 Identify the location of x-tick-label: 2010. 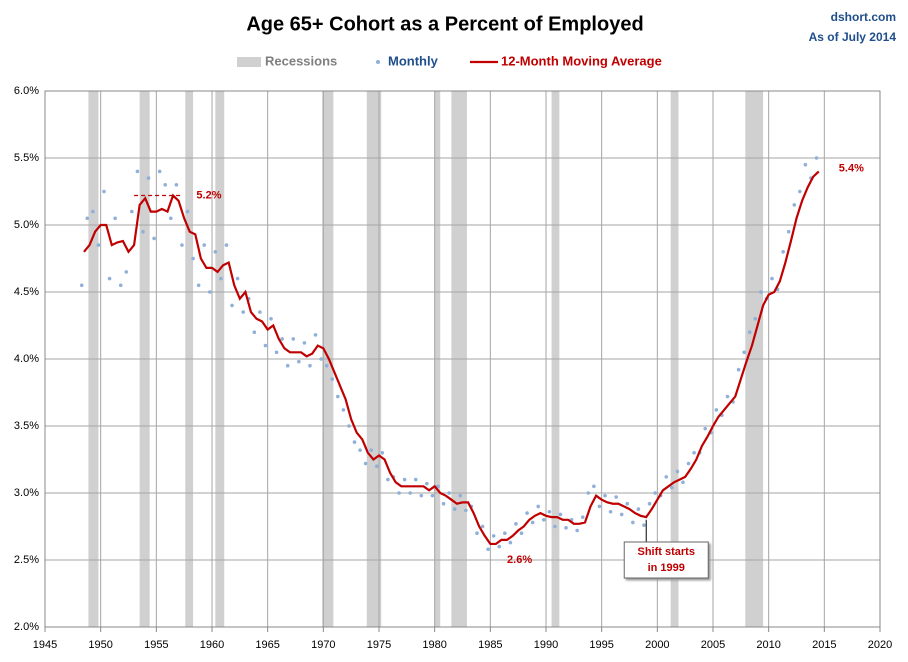
(768, 645).